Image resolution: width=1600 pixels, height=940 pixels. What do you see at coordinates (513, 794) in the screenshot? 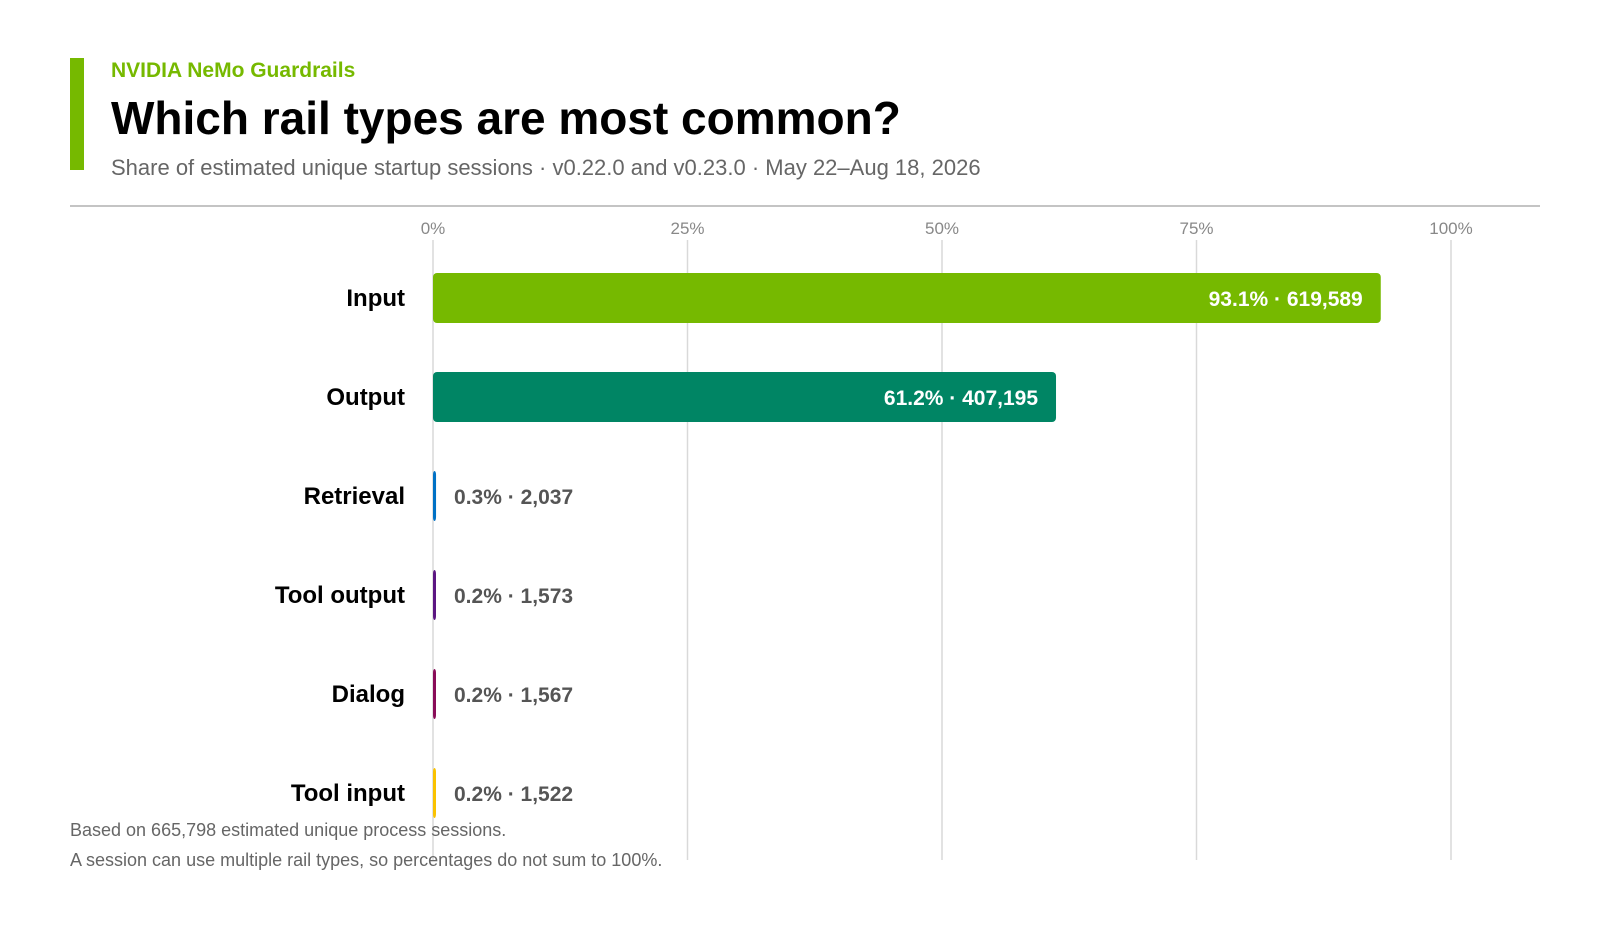
I see `data-label: 0.2% · 1,522` at bounding box center [513, 794].